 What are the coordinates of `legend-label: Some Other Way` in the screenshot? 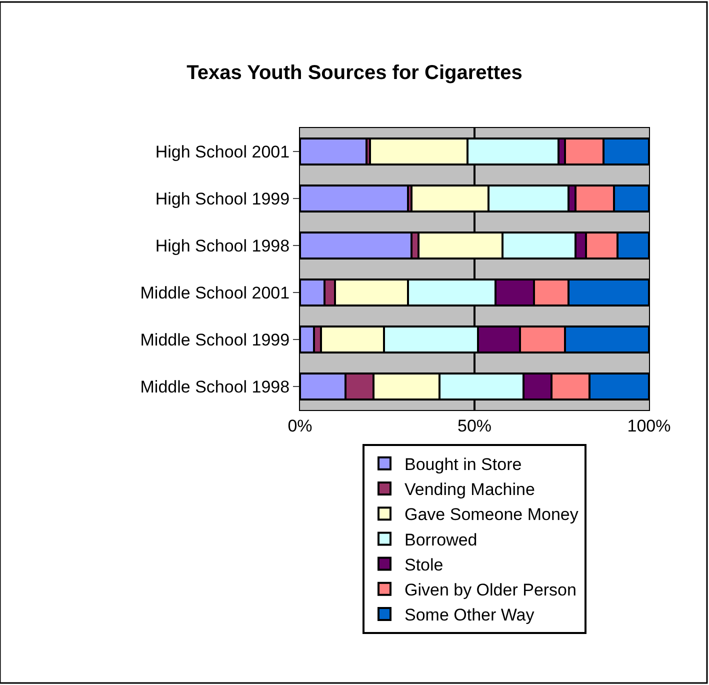 It's located at (469, 615).